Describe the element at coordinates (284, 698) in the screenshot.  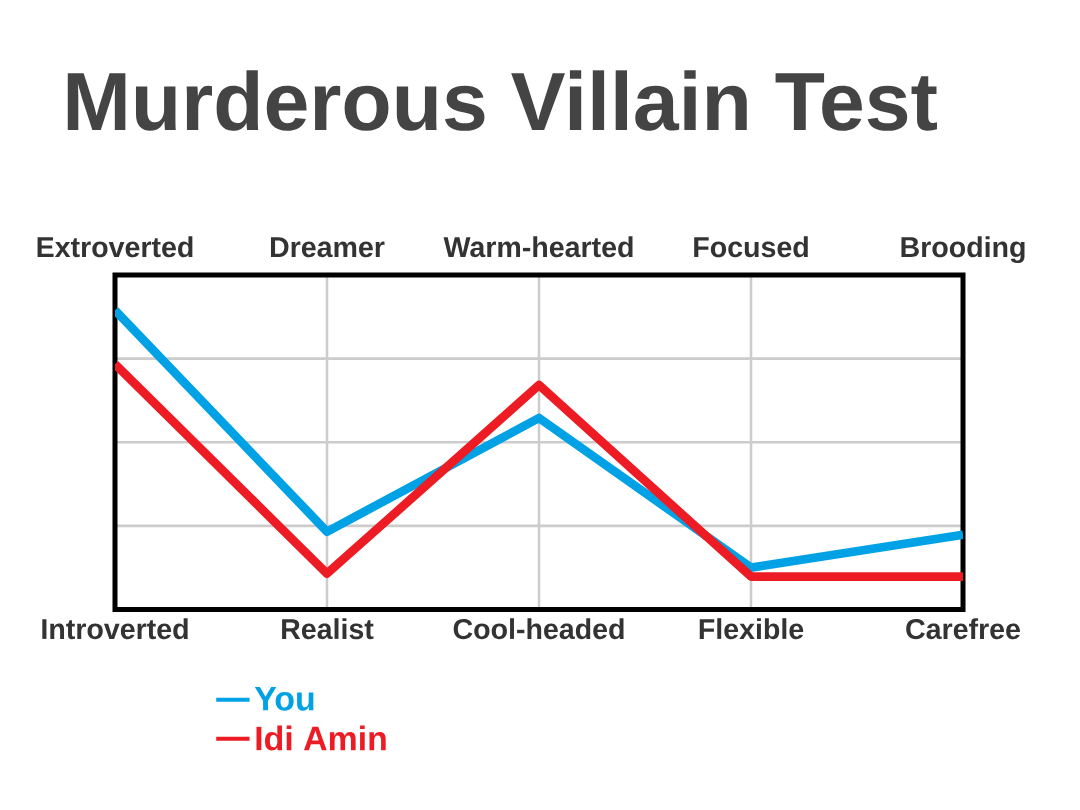
I see `legend-label: You` at that location.